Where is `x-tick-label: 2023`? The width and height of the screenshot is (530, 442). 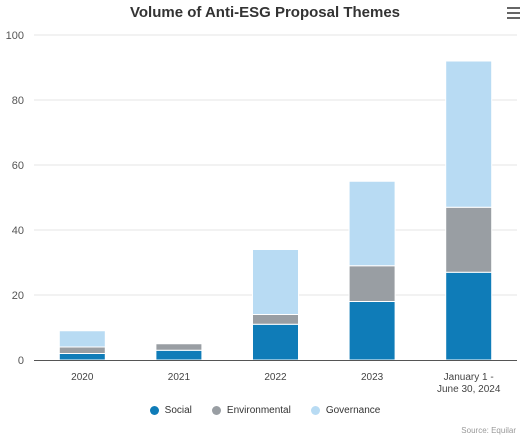 x-tick-label: 2023 is located at coordinates (372, 377).